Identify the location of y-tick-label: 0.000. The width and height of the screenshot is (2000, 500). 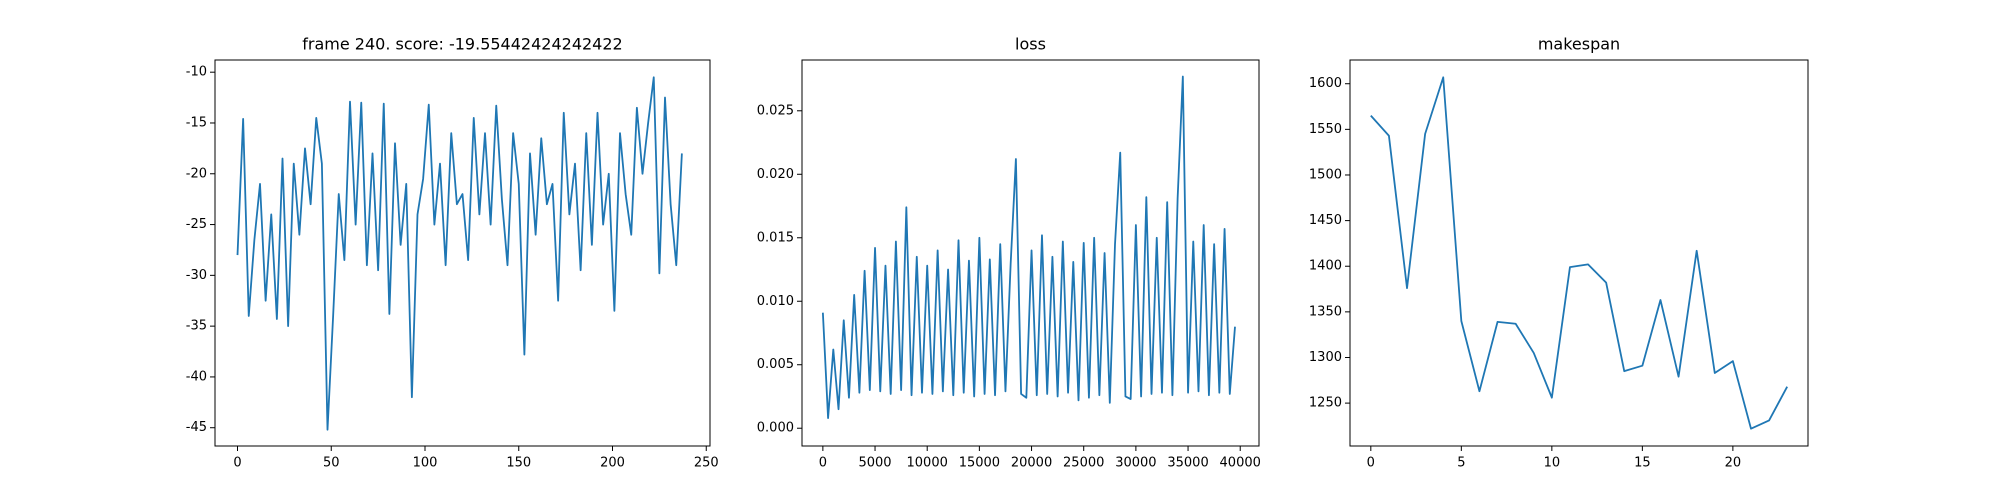
(775, 428).